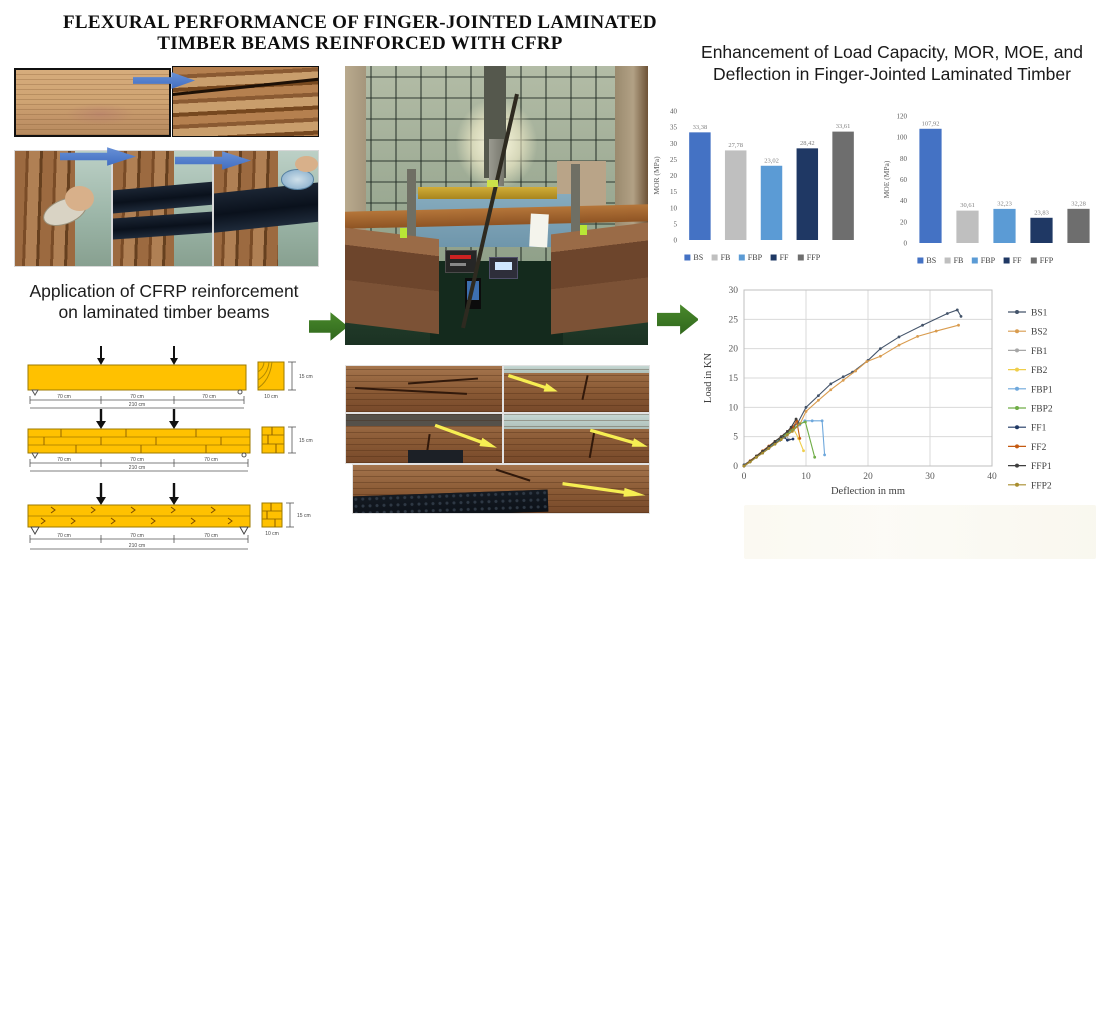 This screenshot has height=1020, width=1100. Describe the element at coordinates (676, 224) in the screenshot. I see `svg-text: 5` at that location.